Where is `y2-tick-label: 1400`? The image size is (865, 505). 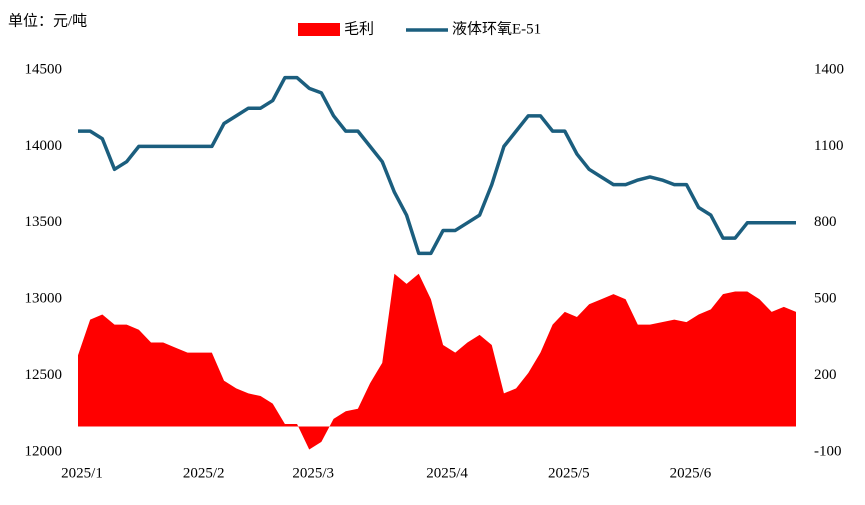 y2-tick-label: 1400 is located at coordinates (829, 69).